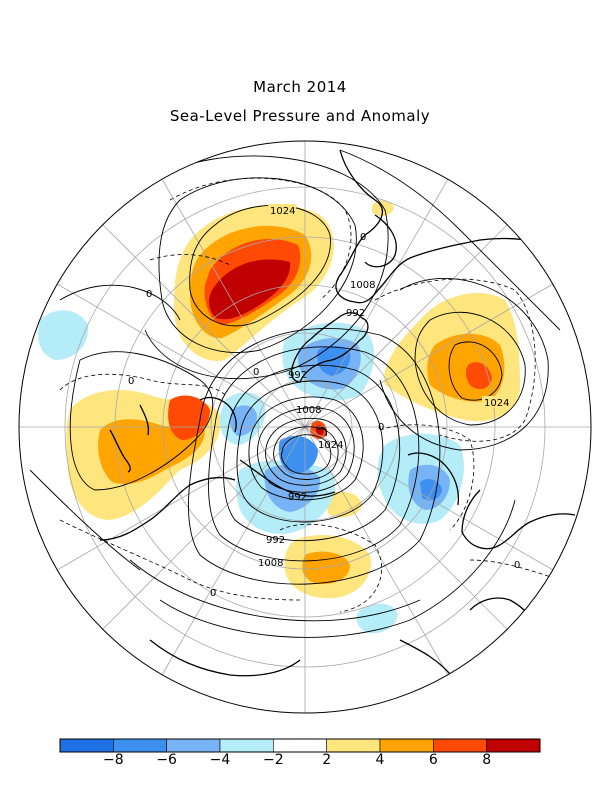  What do you see at coordinates (287, 478) in the screenshot?
I see `siberia-coast` at bounding box center [287, 478].